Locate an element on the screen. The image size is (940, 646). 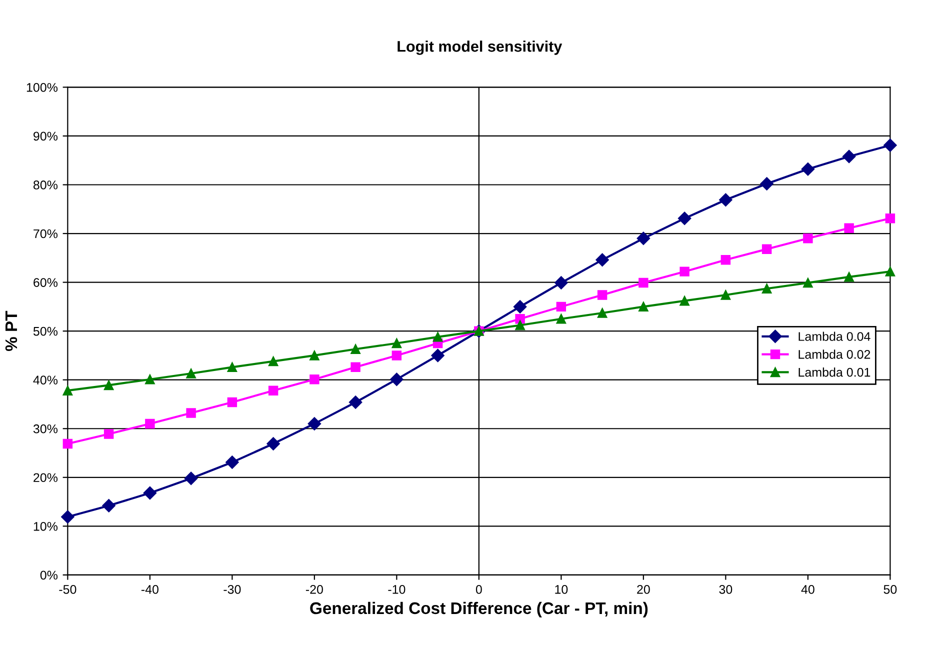
y-tick-label: 30% is located at coordinates (45, 429).